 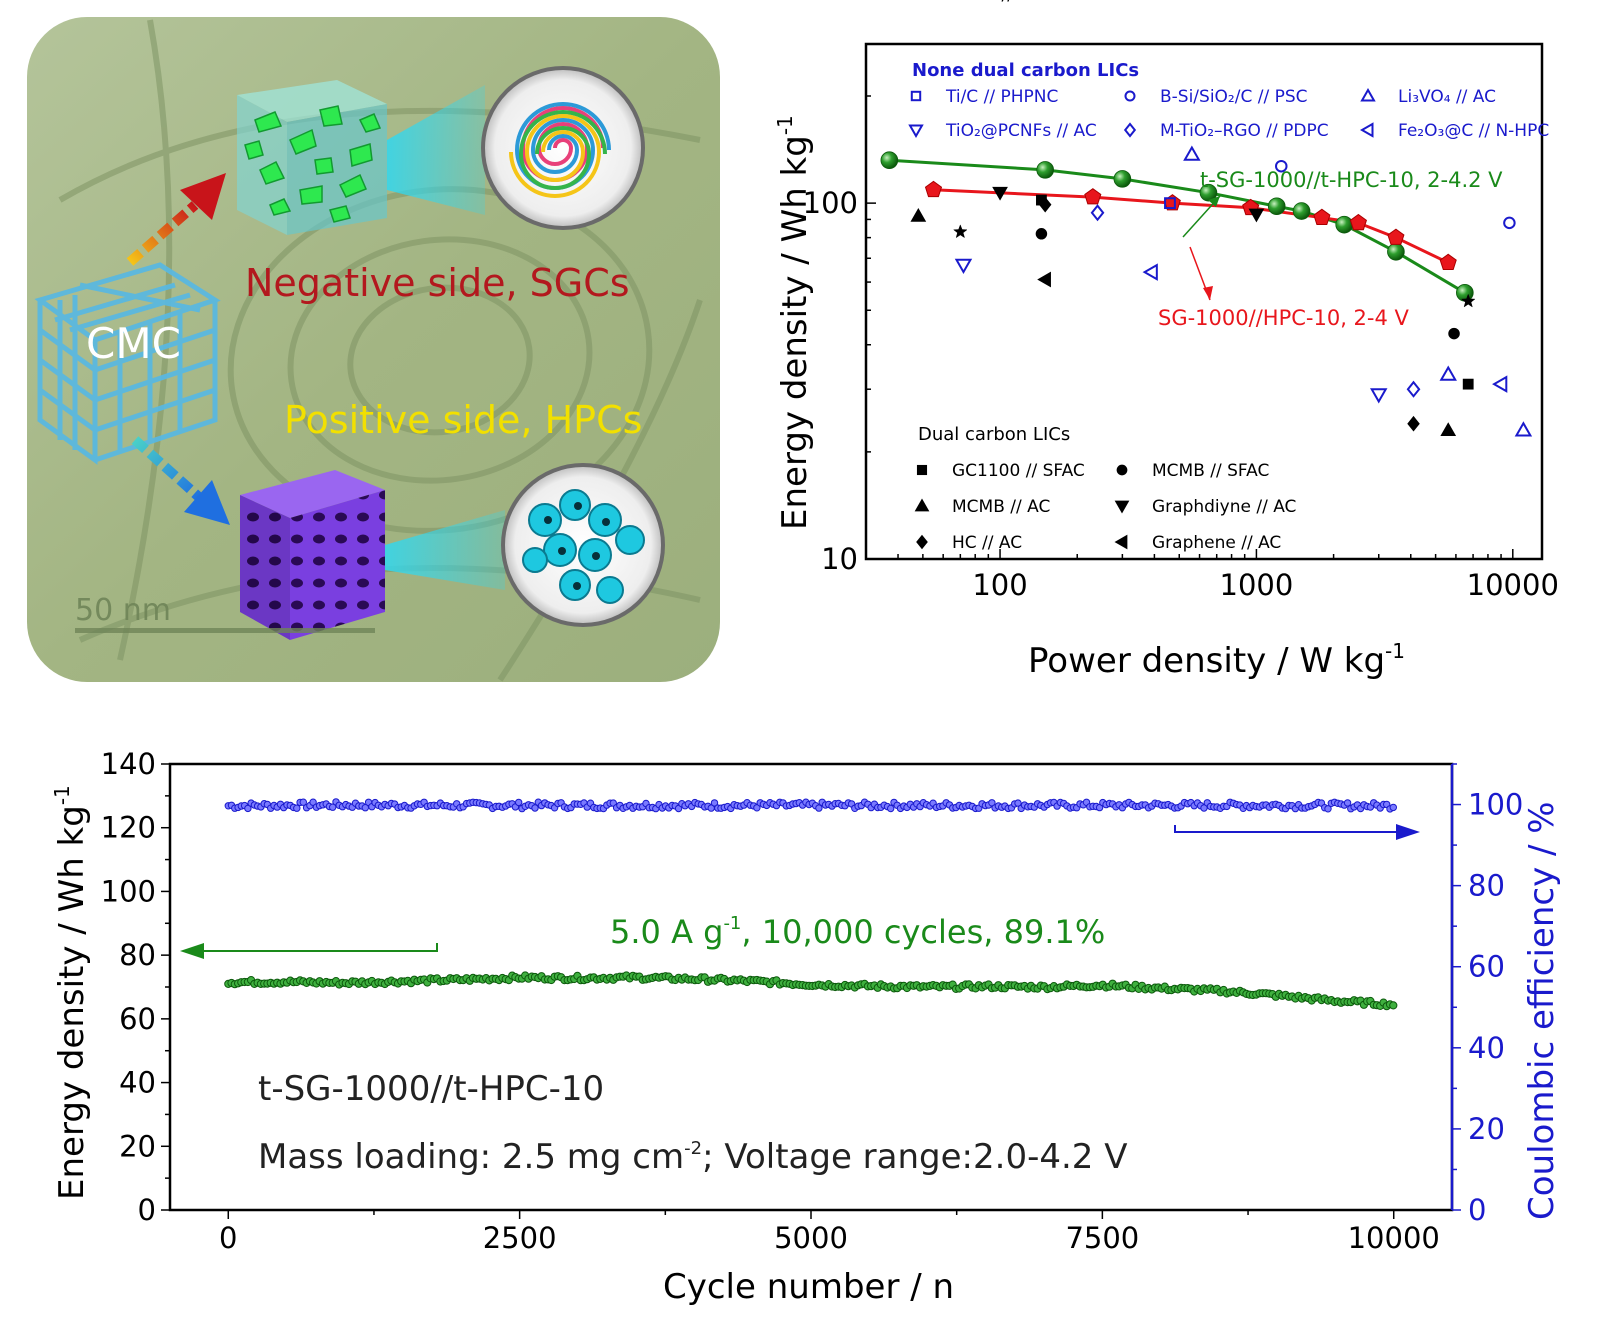 I want to click on cycling-x-tick-label: 0, so click(x=228, y=1238).